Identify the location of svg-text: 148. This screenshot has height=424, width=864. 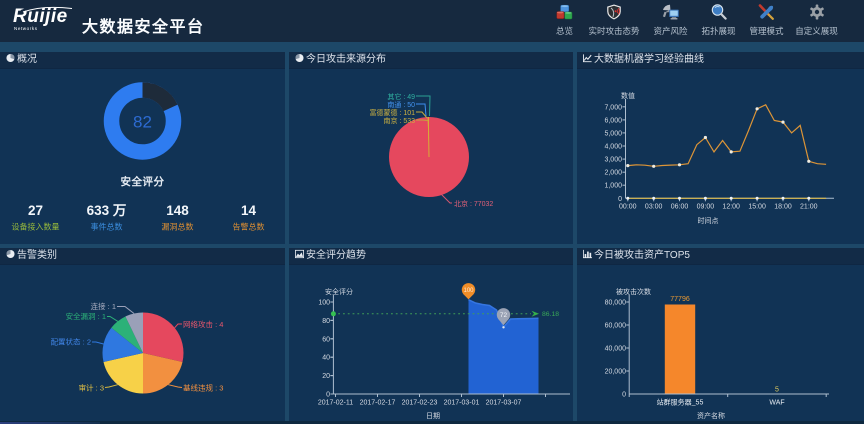
(177, 210).